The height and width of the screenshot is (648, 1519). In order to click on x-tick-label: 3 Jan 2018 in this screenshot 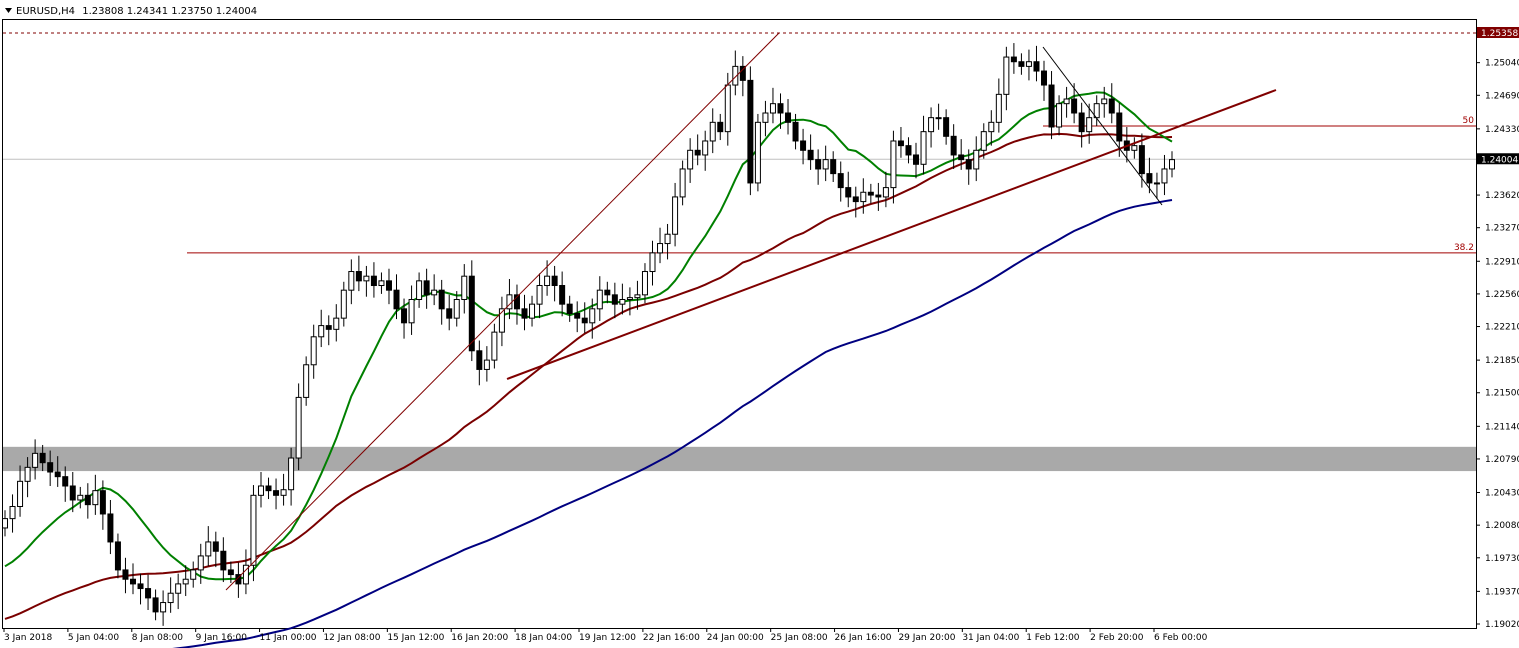, I will do `click(28, 638)`.